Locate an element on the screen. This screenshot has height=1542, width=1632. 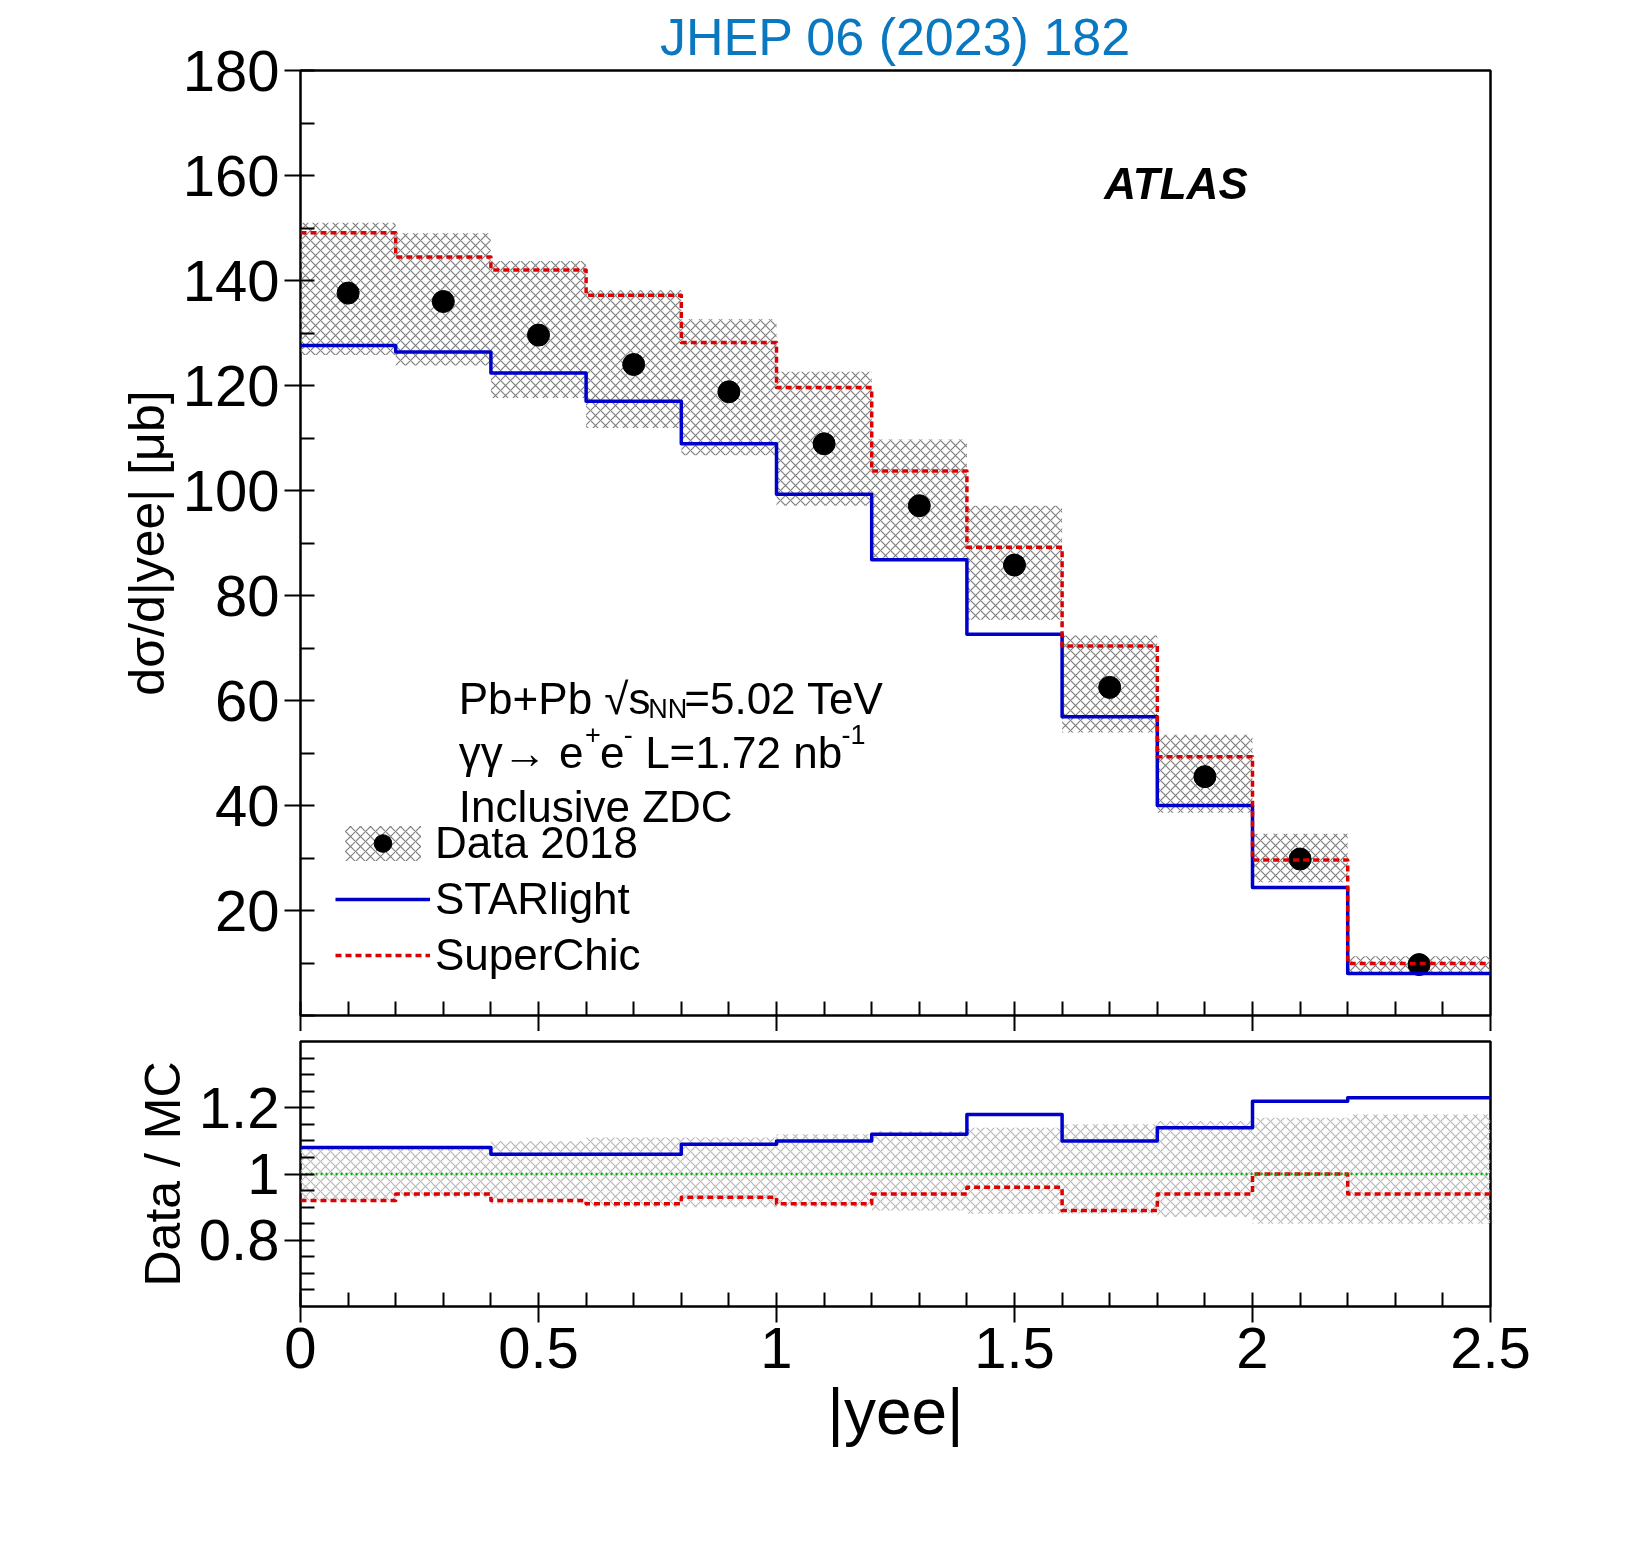
y-tick-label: 180 is located at coordinates (231, 70).